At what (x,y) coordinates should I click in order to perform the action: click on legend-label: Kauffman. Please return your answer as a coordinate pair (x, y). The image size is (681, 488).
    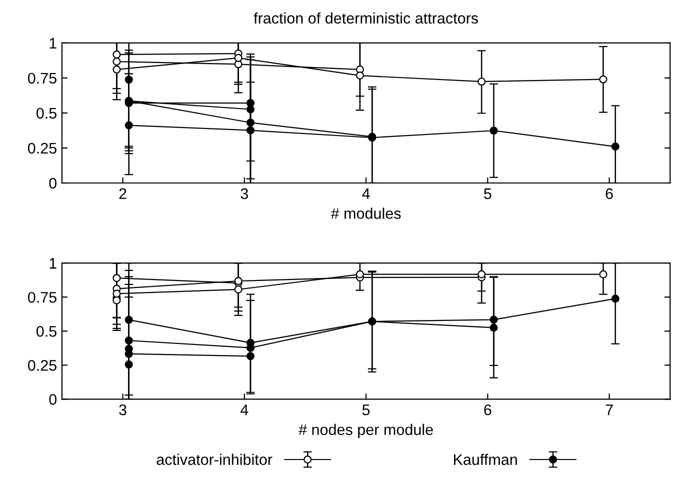
    Looking at the image, I should click on (485, 459).